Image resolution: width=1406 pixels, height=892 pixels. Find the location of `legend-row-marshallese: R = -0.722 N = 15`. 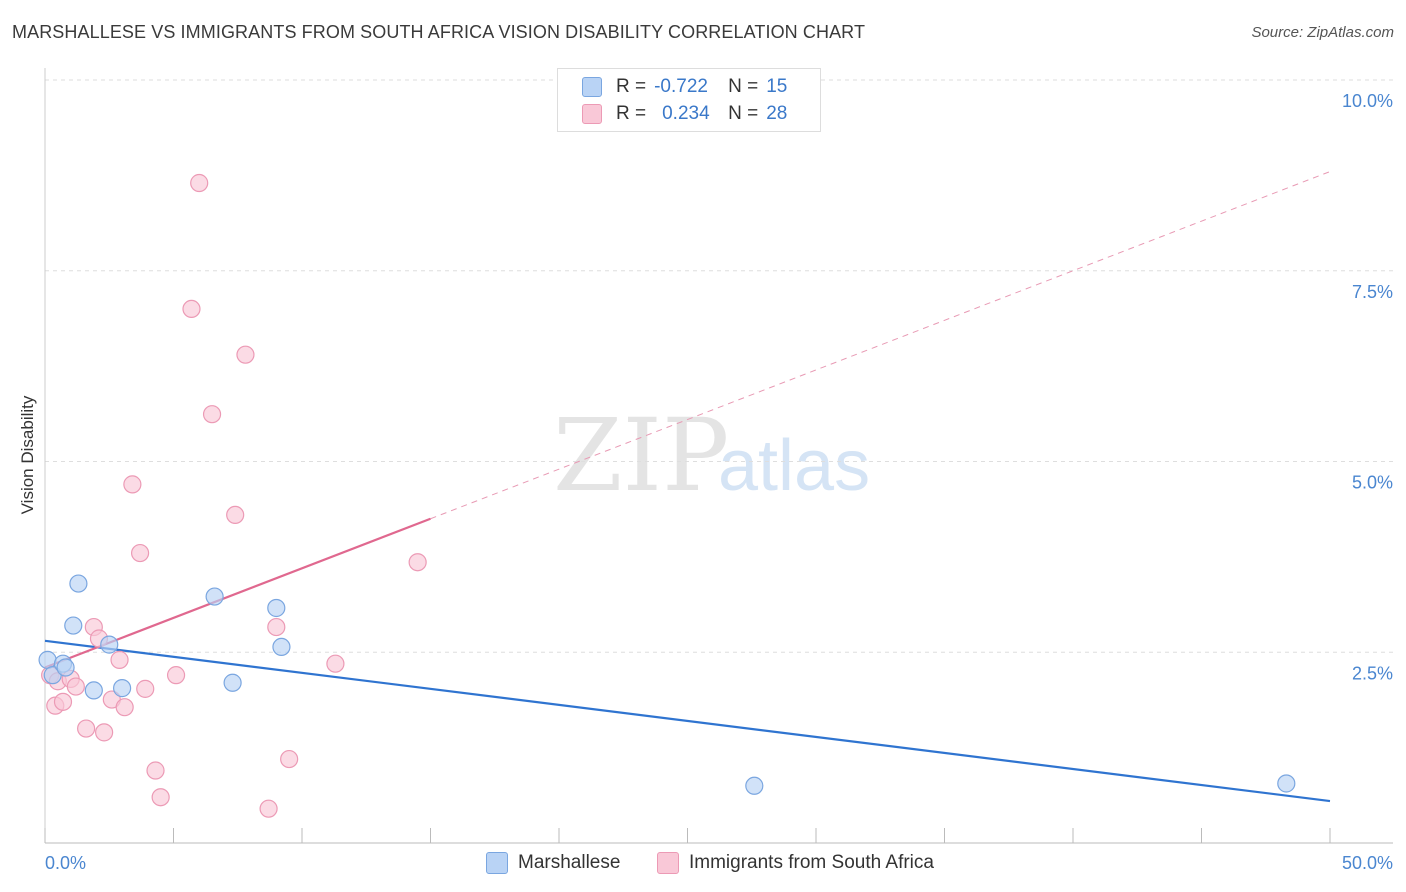

legend-row-marshallese: R = -0.722 N = 15 is located at coordinates (684, 87).